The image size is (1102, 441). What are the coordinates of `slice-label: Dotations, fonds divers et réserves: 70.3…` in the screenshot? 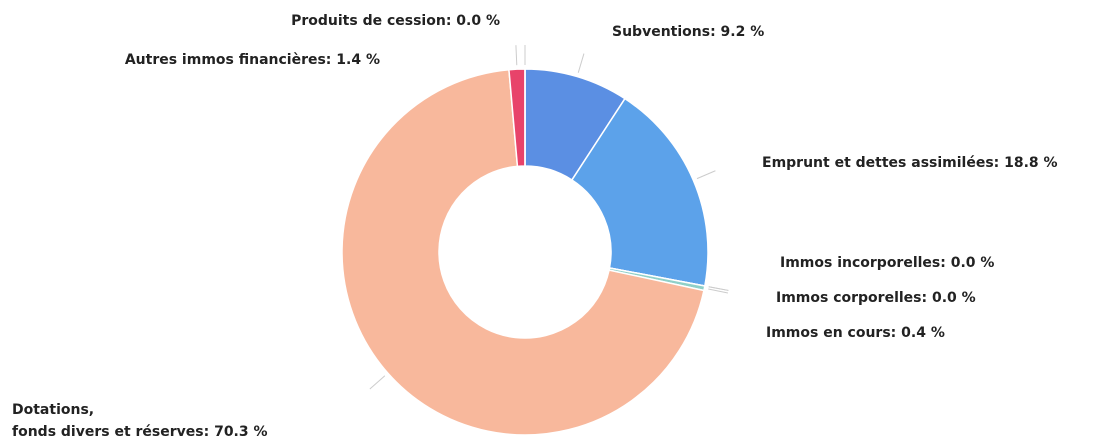 It's located at (140, 421).